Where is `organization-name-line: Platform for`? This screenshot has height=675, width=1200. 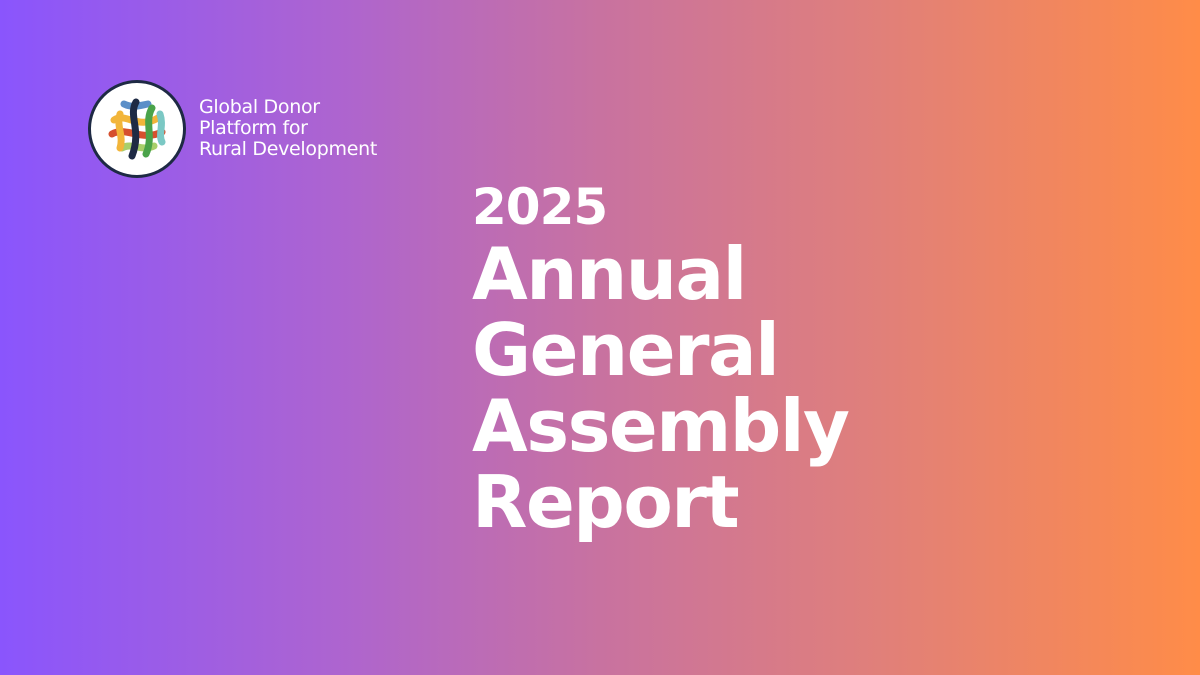
organization-name-line: Platform for is located at coordinates (253, 128).